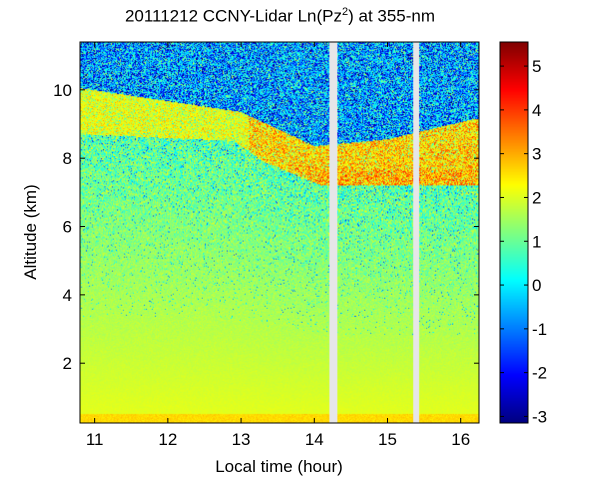  I want to click on colorbar-gradient, so click(514, 232).